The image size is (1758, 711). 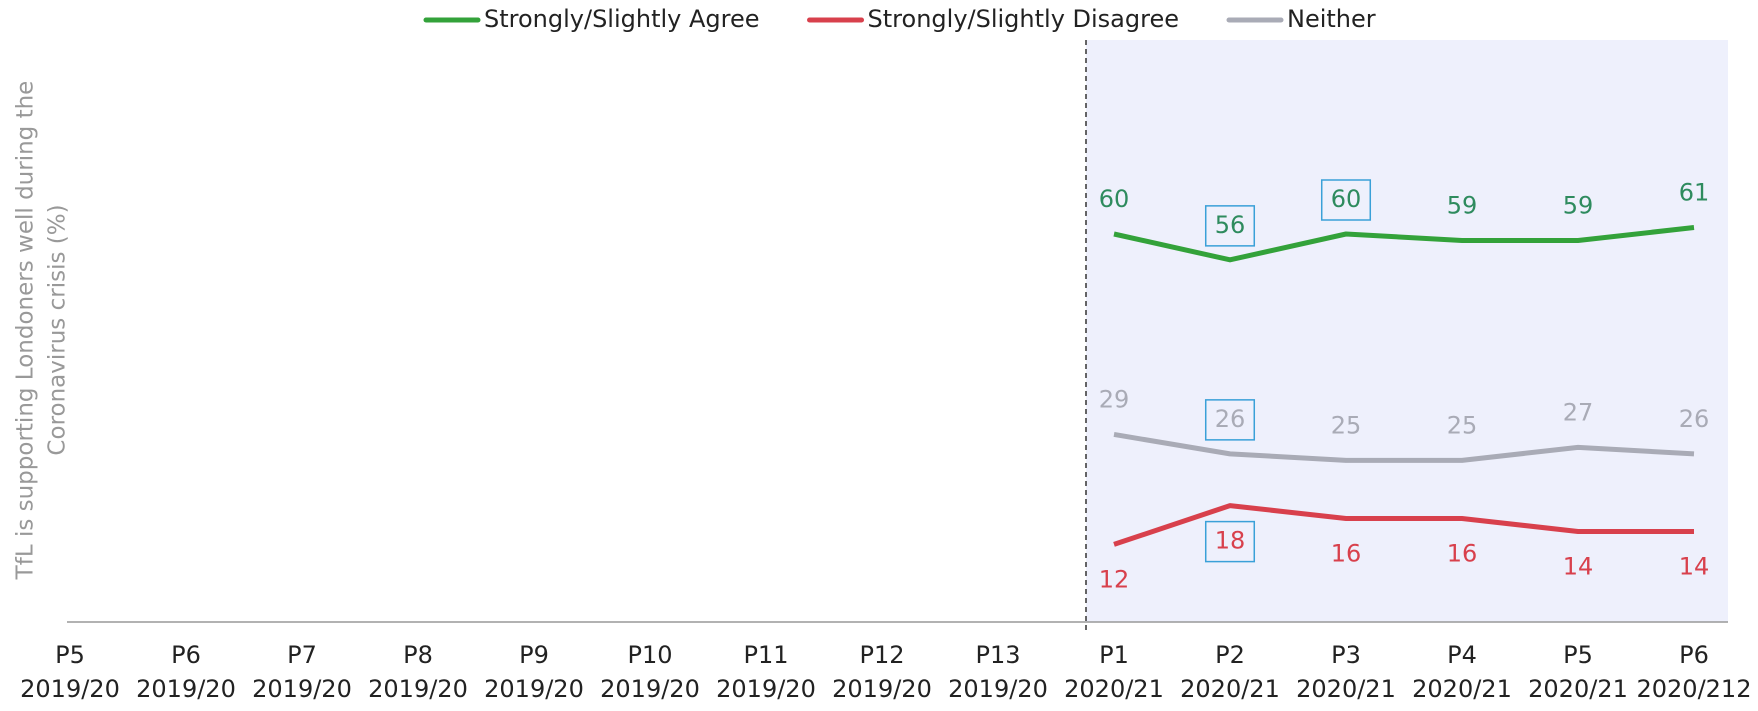 What do you see at coordinates (534, 655) in the screenshot?
I see `x-tick-label: P9` at bounding box center [534, 655].